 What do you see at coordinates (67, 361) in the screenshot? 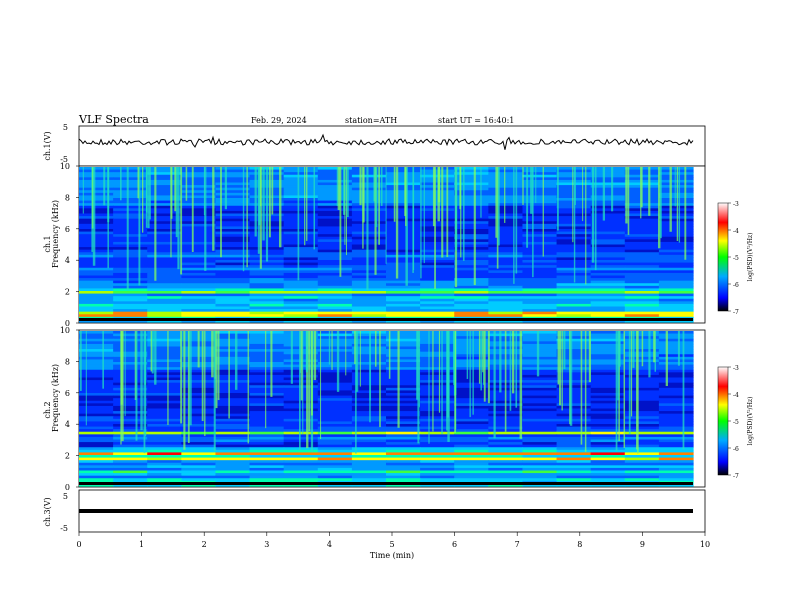
I see `freq-tick-label: 8` at bounding box center [67, 361].